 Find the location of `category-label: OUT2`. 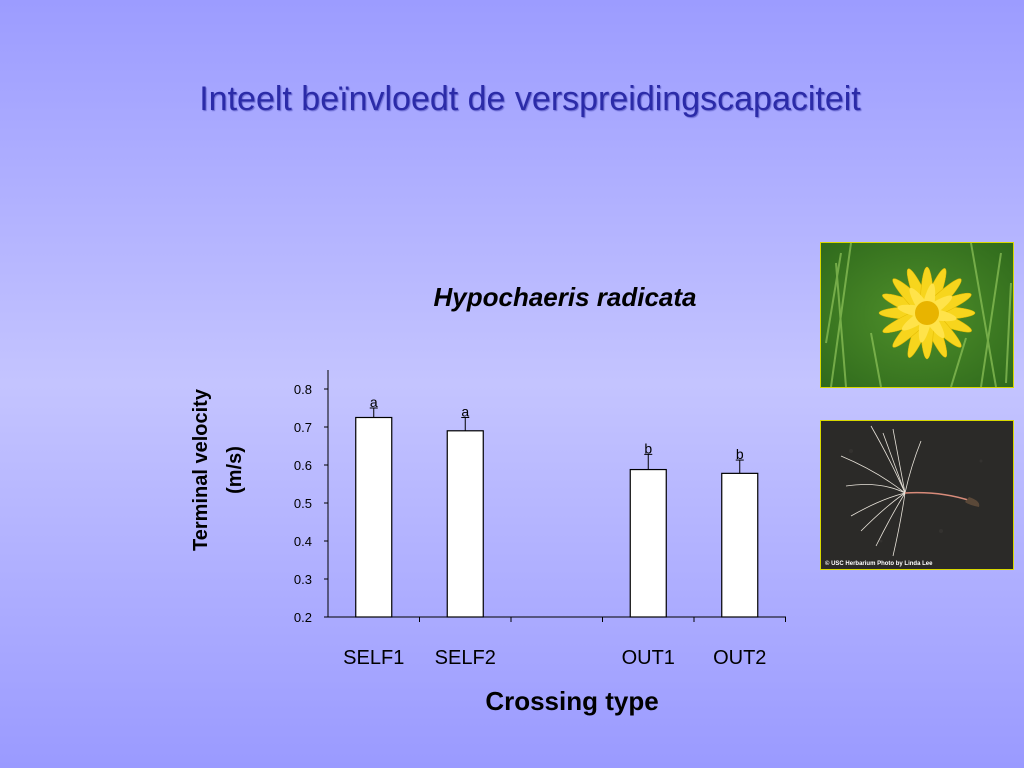

category-label: OUT2 is located at coordinates (739, 658).